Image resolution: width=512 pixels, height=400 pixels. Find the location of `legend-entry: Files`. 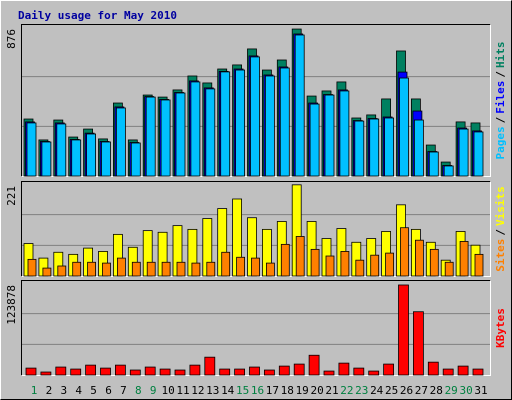

legend-entry: Files is located at coordinates (500, 97).